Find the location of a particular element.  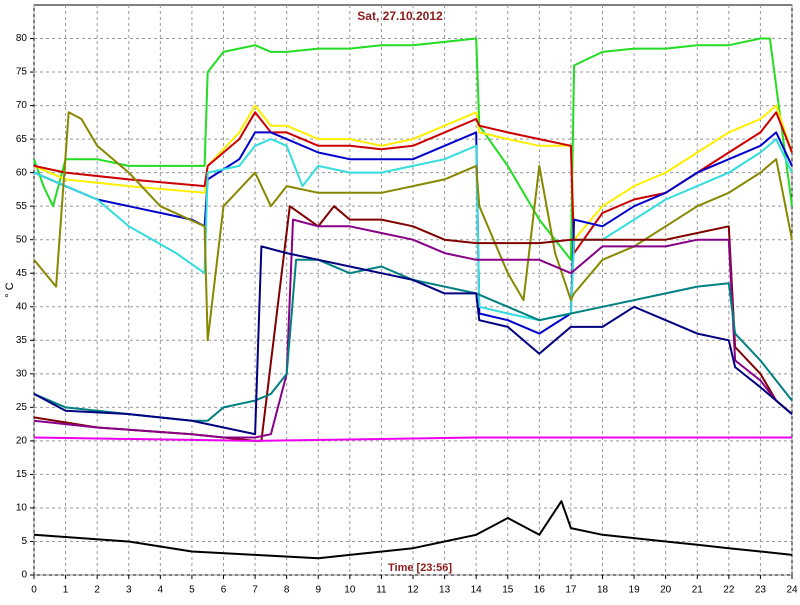

x-tick-label: 0 is located at coordinates (34, 590).